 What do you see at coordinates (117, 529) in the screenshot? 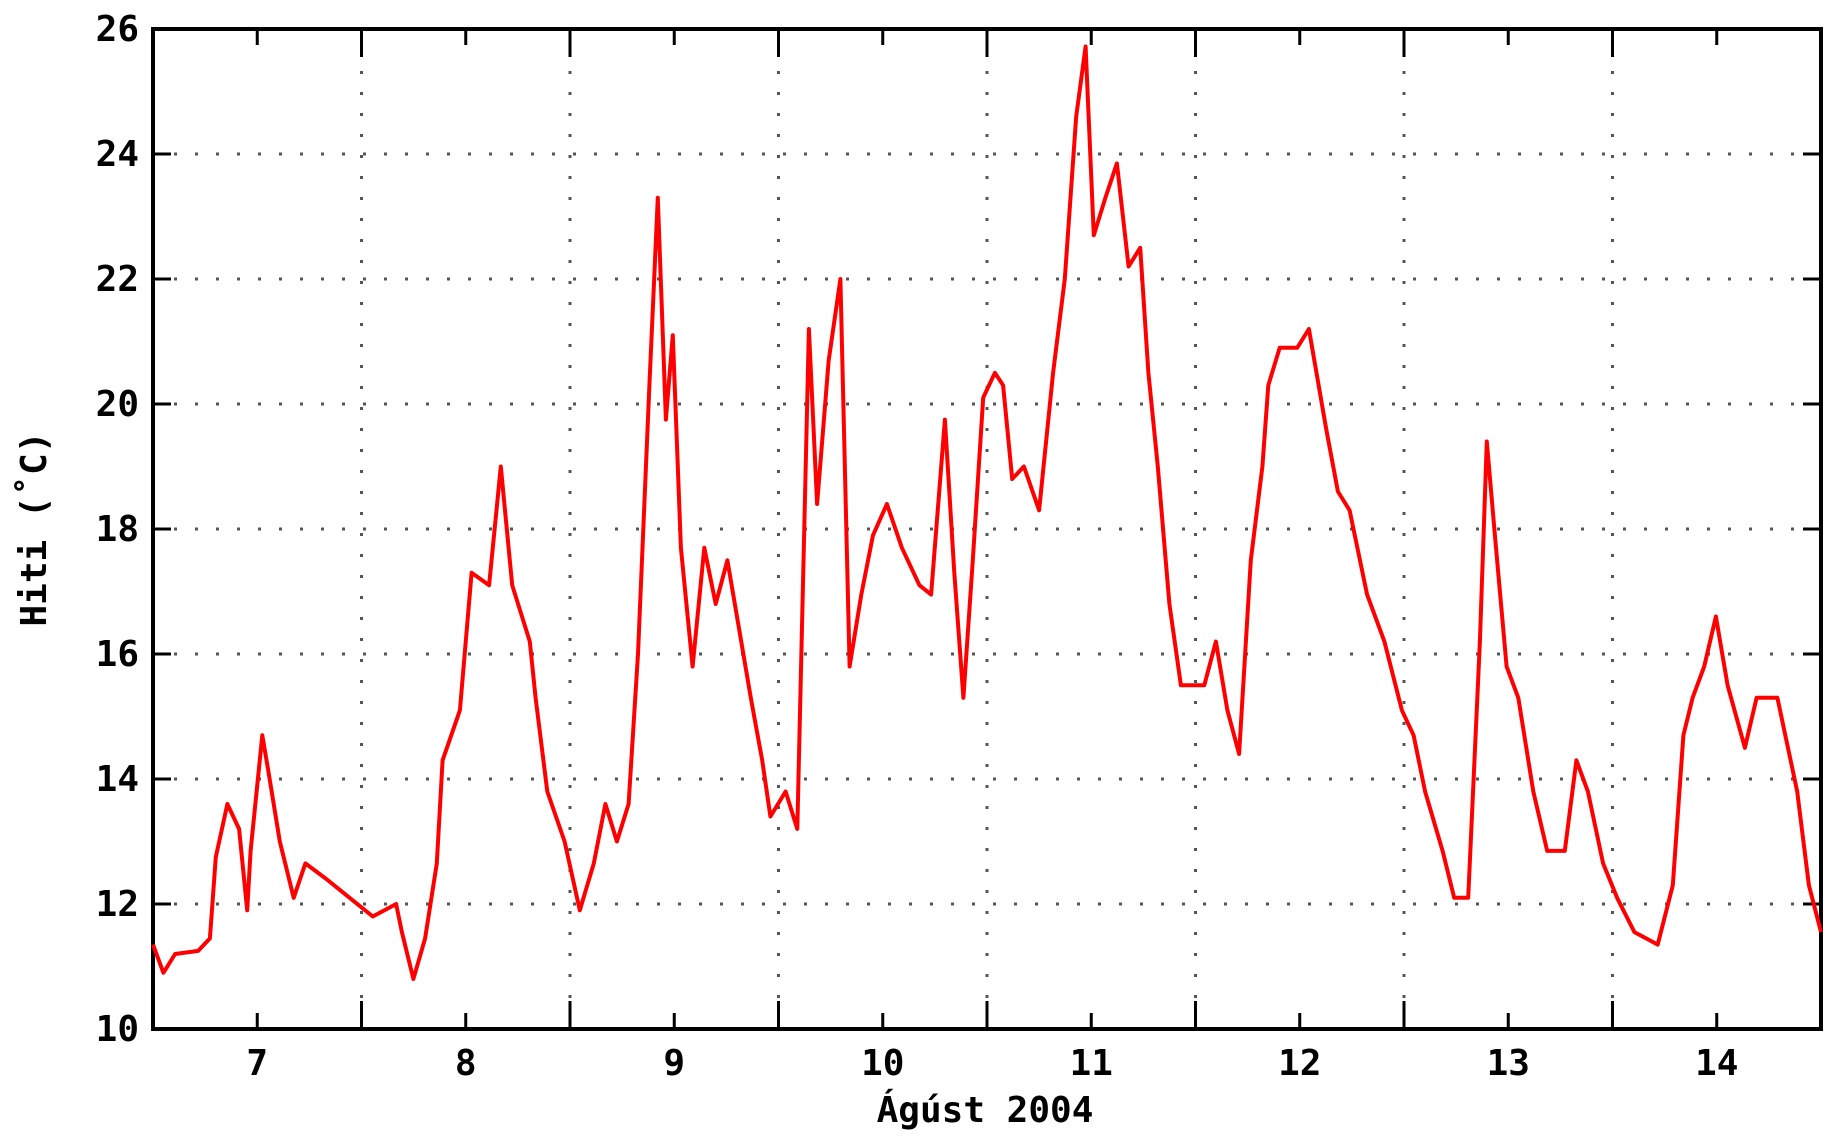
I see `y-tick-label: 18` at bounding box center [117, 529].